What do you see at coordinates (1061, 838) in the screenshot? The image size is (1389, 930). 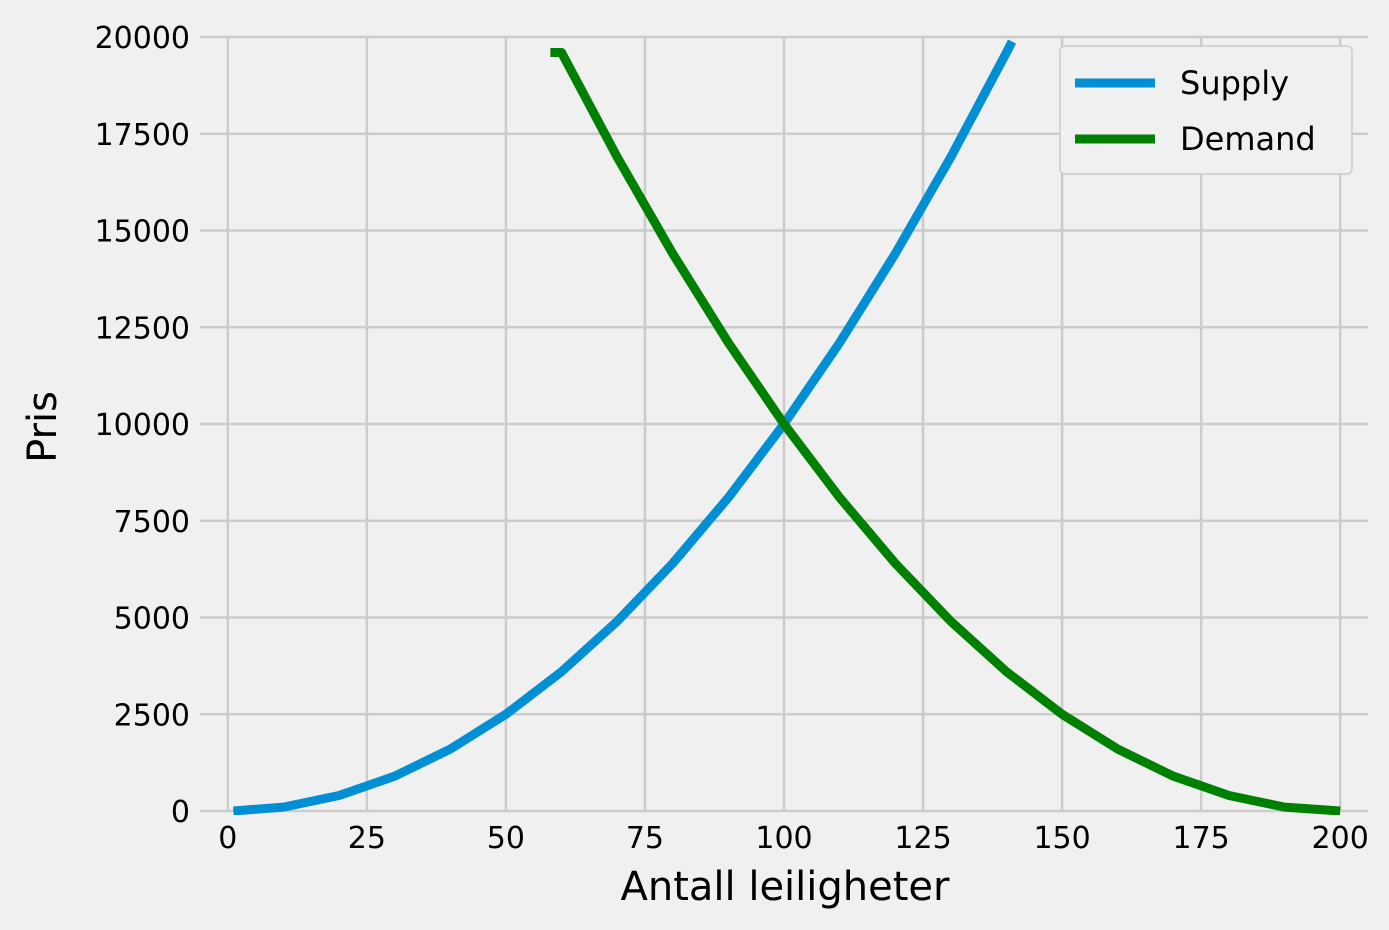 I see `x-tick-label: 150` at bounding box center [1061, 838].